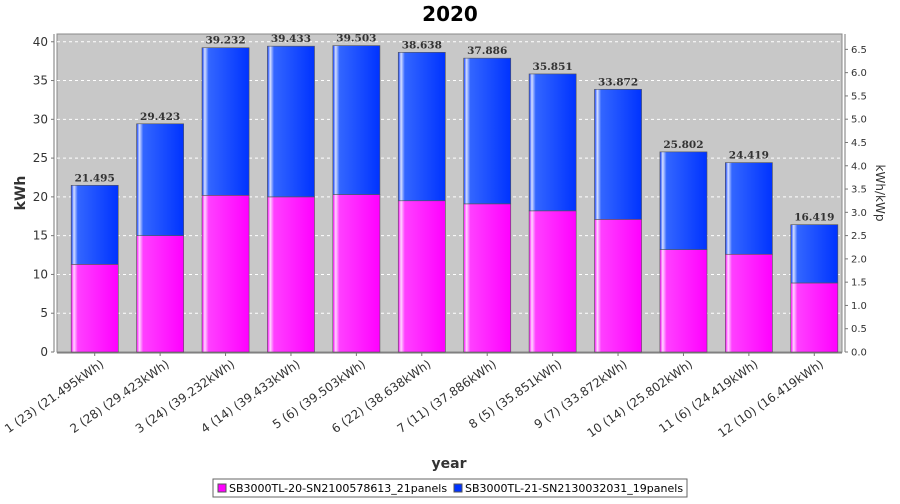  What do you see at coordinates (814, 218) in the screenshot?
I see `data-label: 16.419` at bounding box center [814, 218].